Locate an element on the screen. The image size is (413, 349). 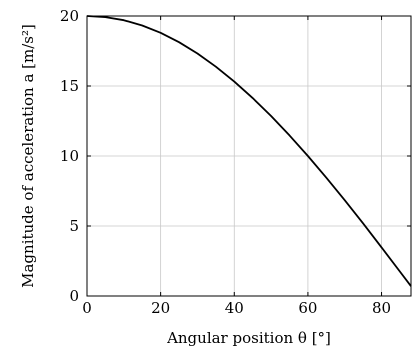
y-tick-label: 10 is located at coordinates (69, 156).